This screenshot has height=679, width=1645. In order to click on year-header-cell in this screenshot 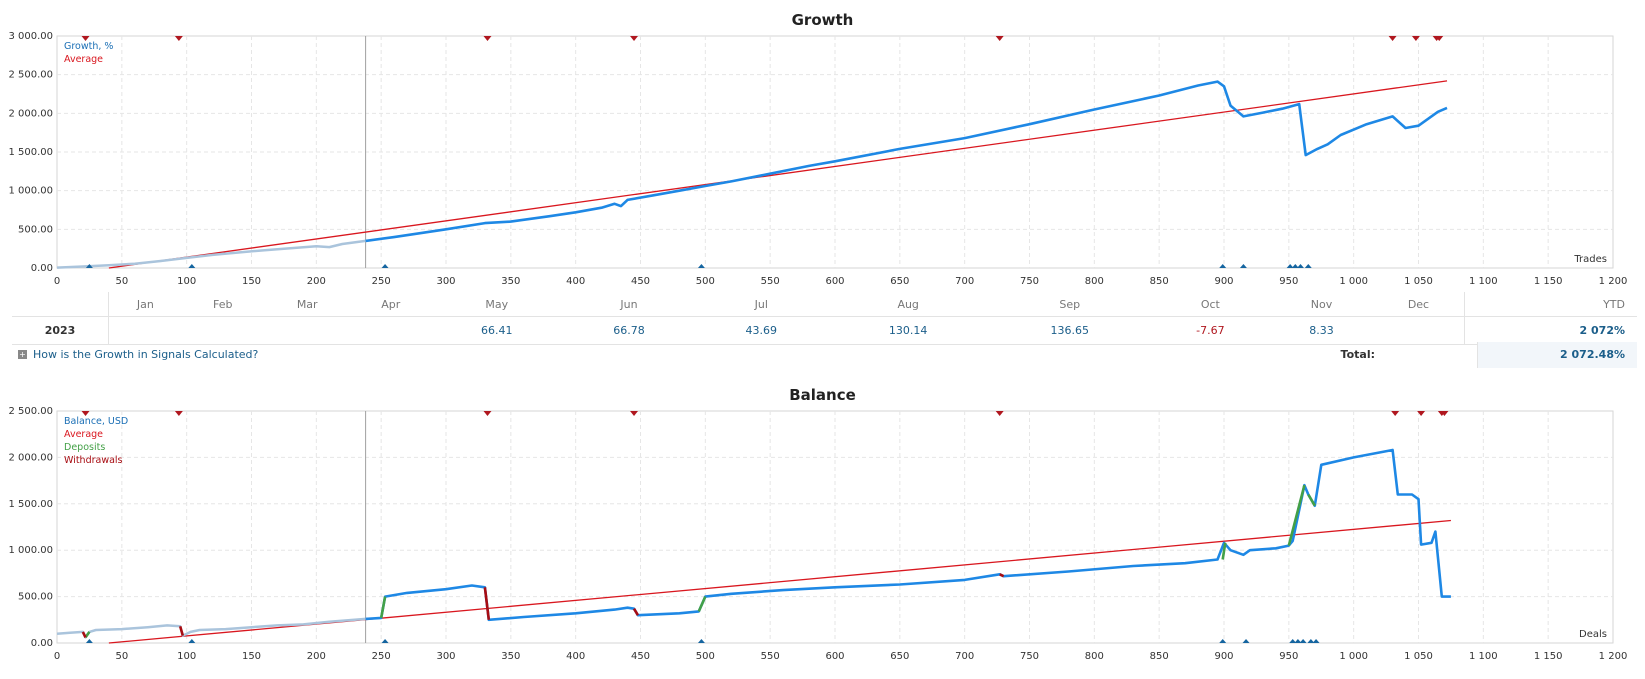, I will do `click(60, 304)`.